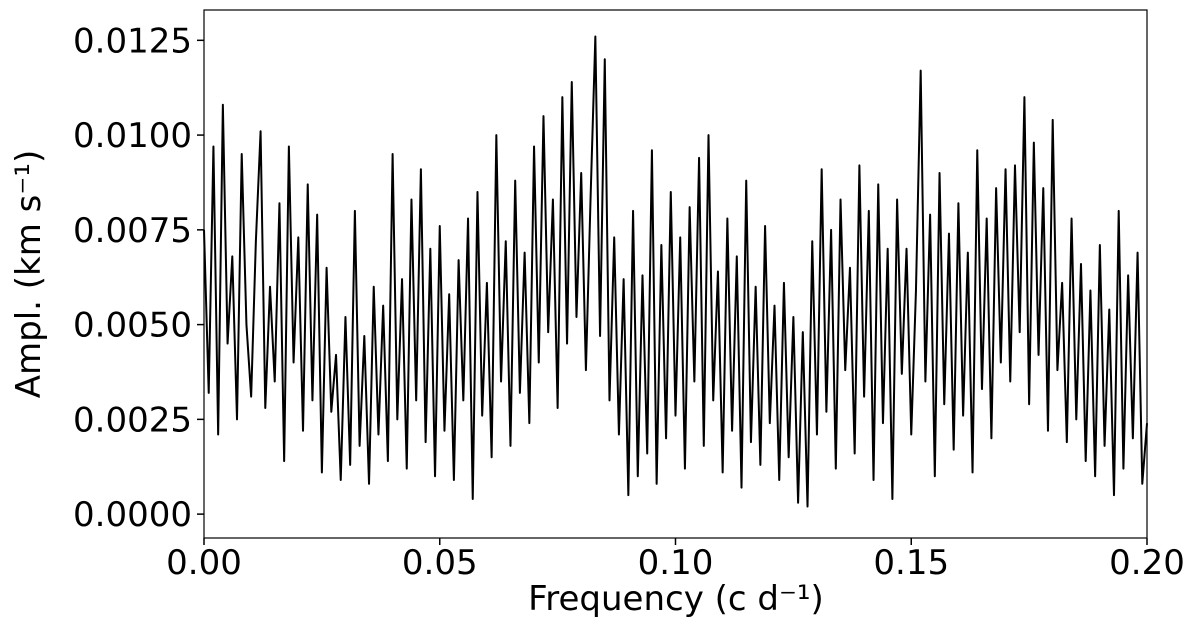  I want to click on y-tick-label: 0.0050, so click(132, 326).